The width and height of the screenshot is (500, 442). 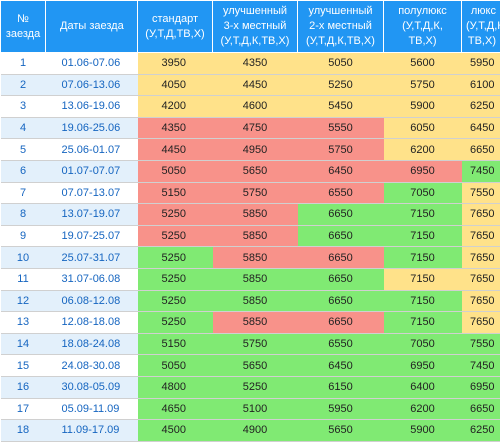 I want to click on row-num: 4, so click(x=23, y=128).